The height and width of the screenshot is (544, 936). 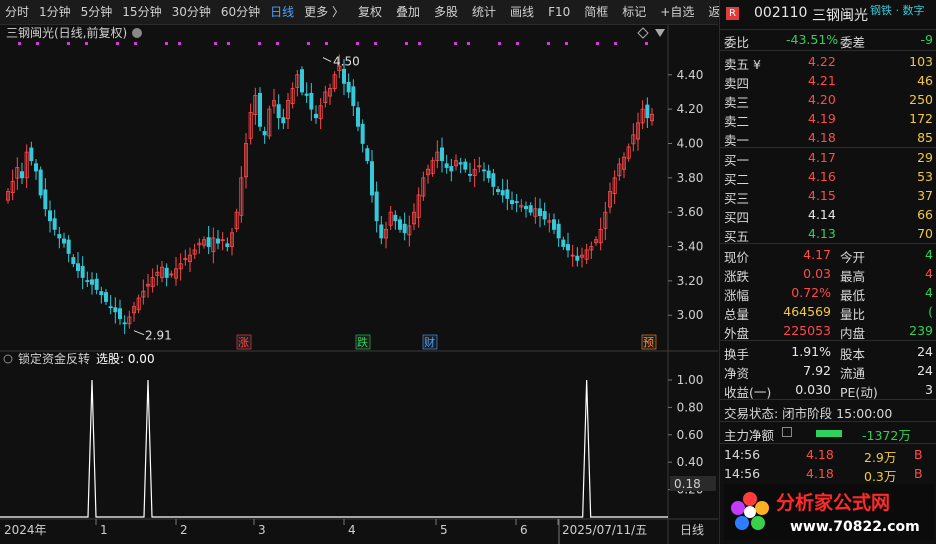 I want to click on trade-status: 交易状态: 闭市阶段 15:00:00, so click(x=828, y=411).